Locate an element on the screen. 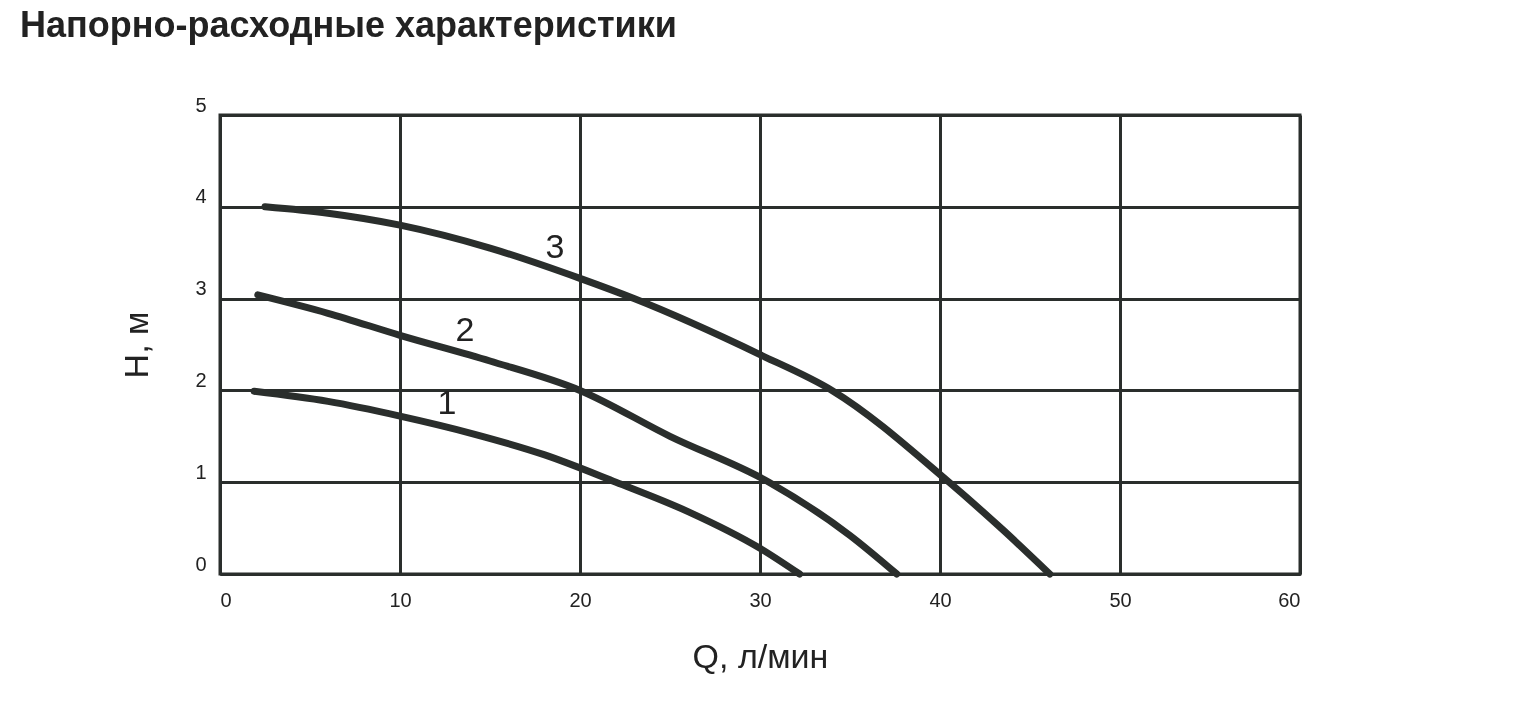 The width and height of the screenshot is (1522, 728). y-tick-label: 4 is located at coordinates (201, 196).